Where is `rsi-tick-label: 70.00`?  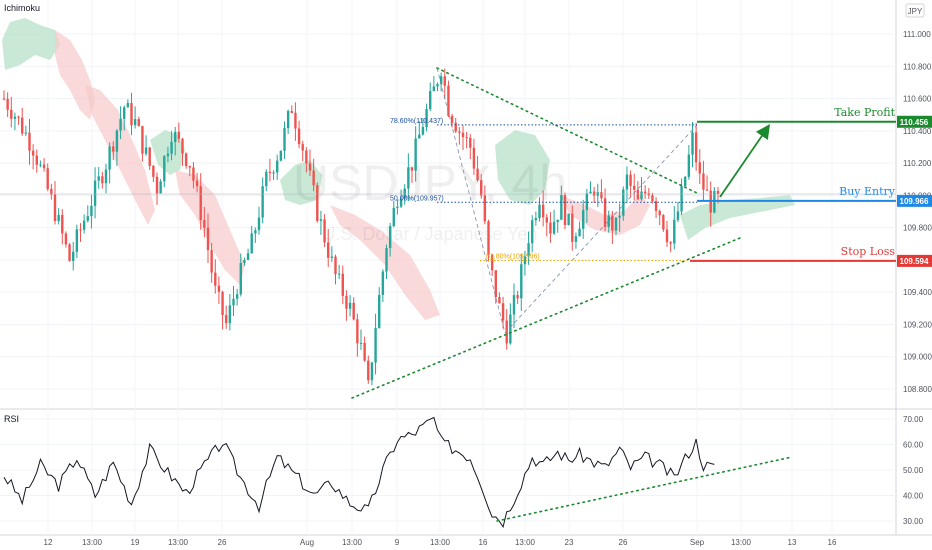 rsi-tick-label: 70.00 is located at coordinates (913, 419).